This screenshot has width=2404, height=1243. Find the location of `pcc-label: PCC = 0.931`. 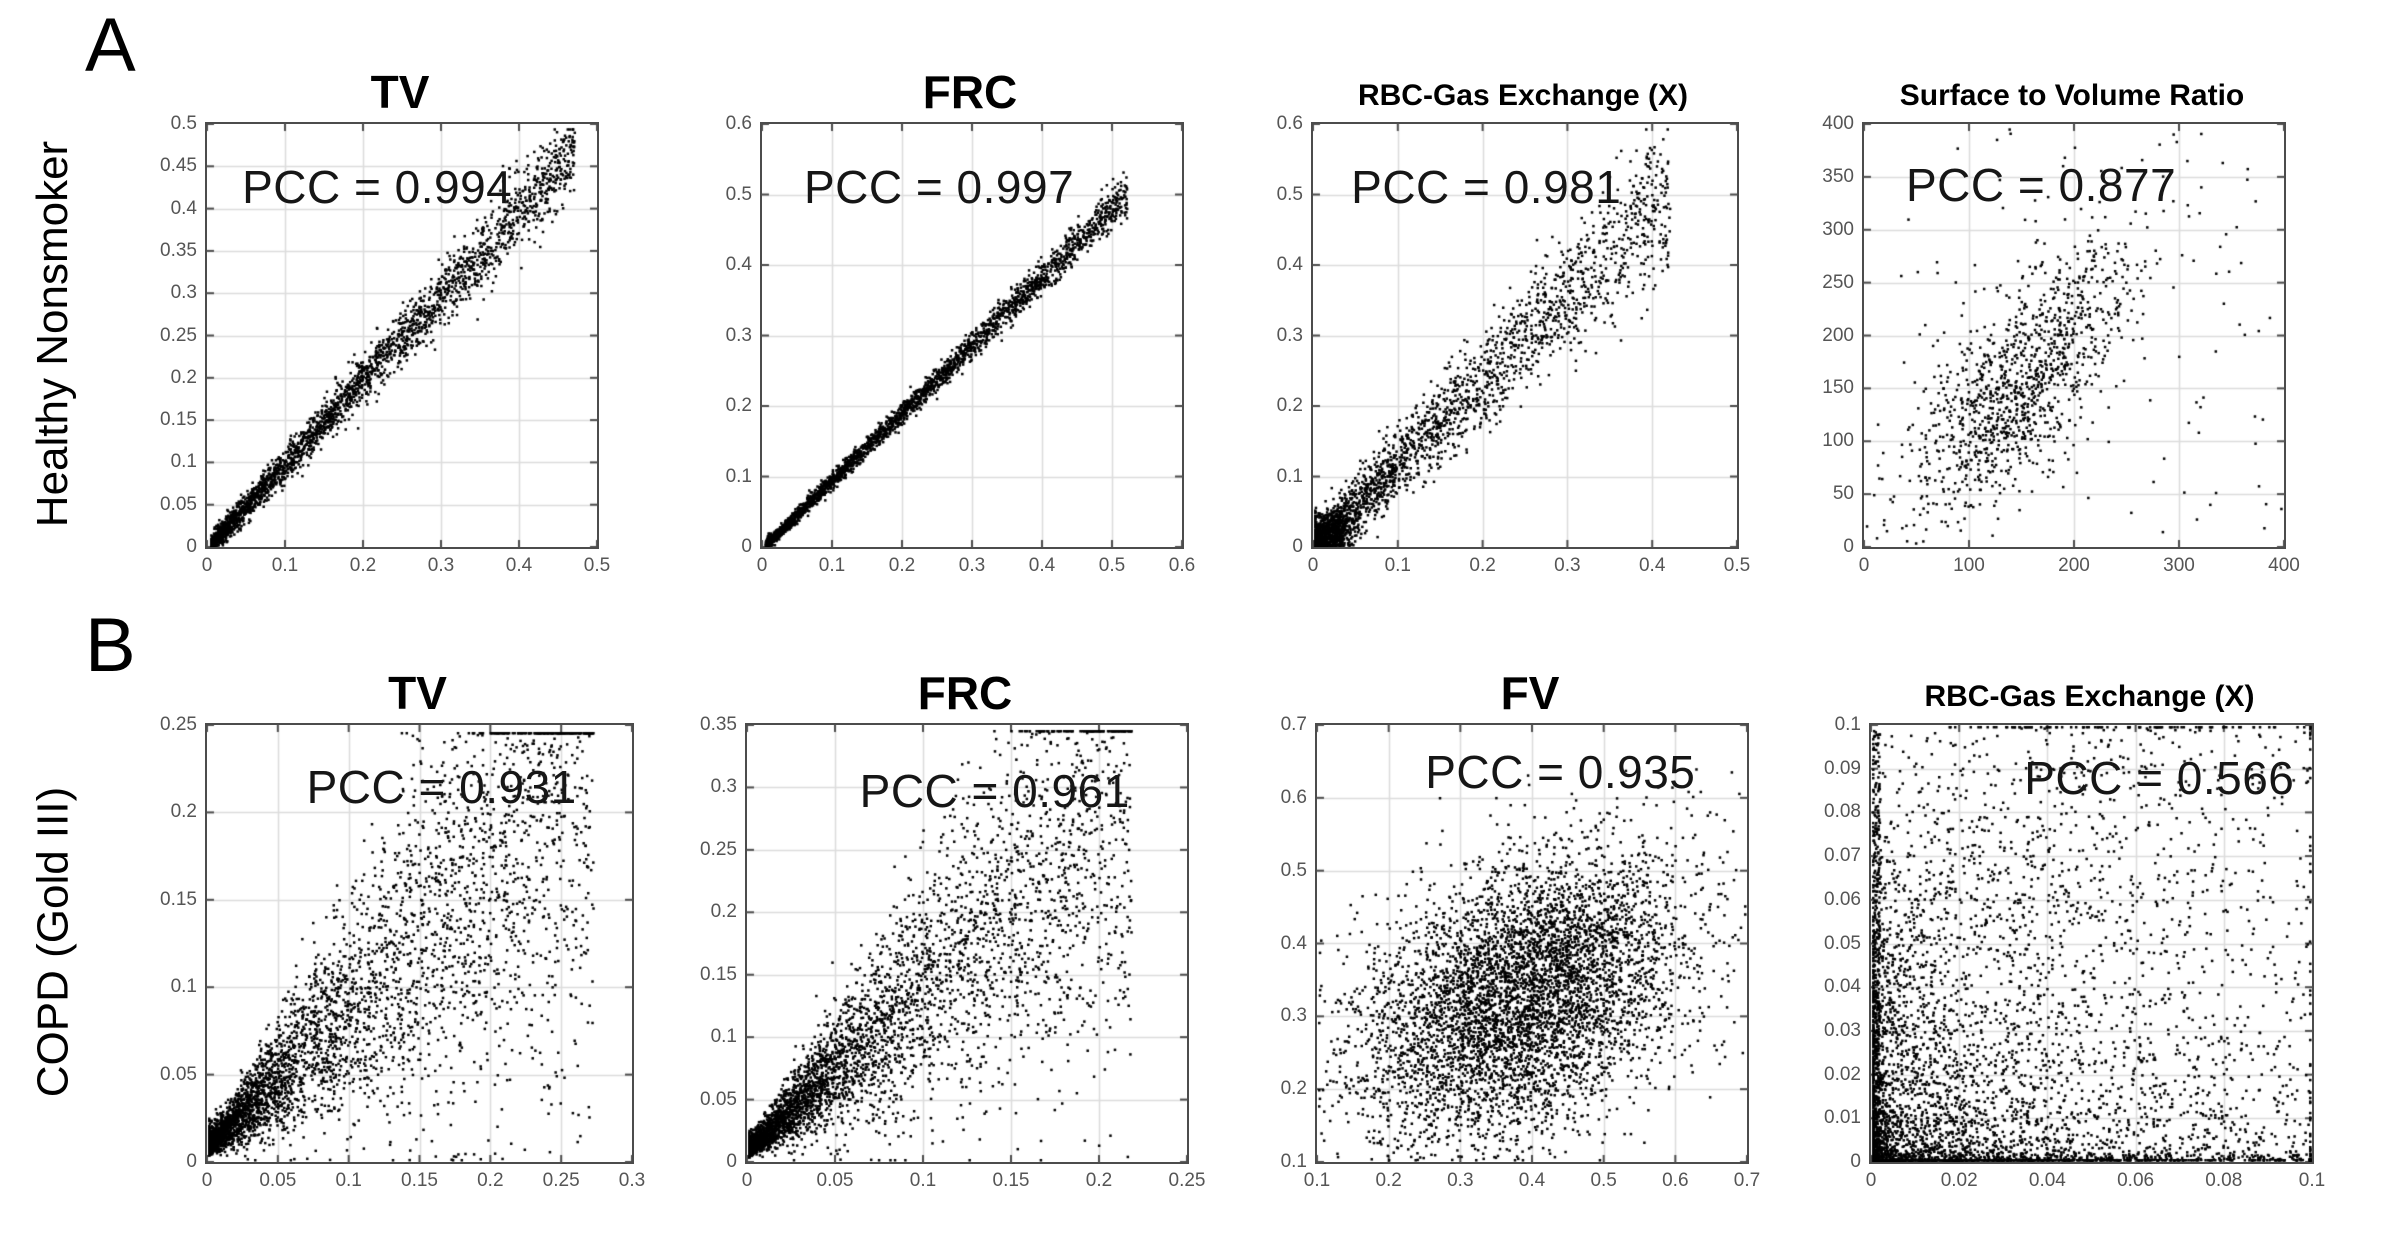

pcc-label: PCC = 0.931 is located at coordinates (441, 786).